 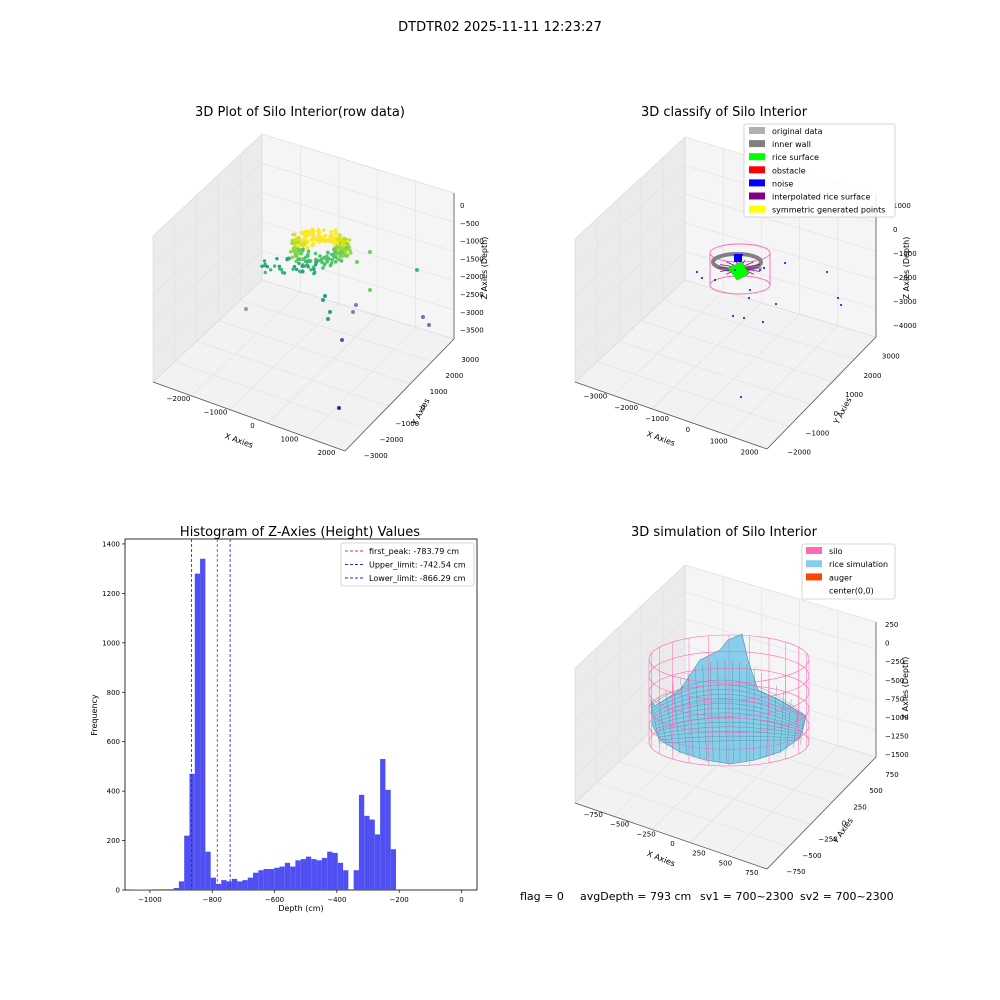 I want to click on panel4-axes-box, so click(x=725, y=717).